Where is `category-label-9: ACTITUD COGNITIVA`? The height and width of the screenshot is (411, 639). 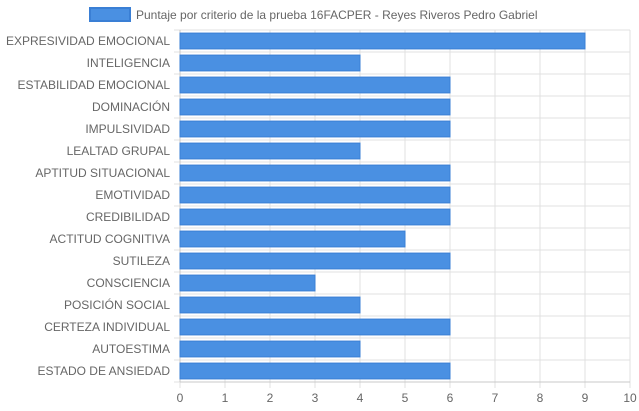 category-label-9: ACTITUD COGNITIVA is located at coordinates (110, 239).